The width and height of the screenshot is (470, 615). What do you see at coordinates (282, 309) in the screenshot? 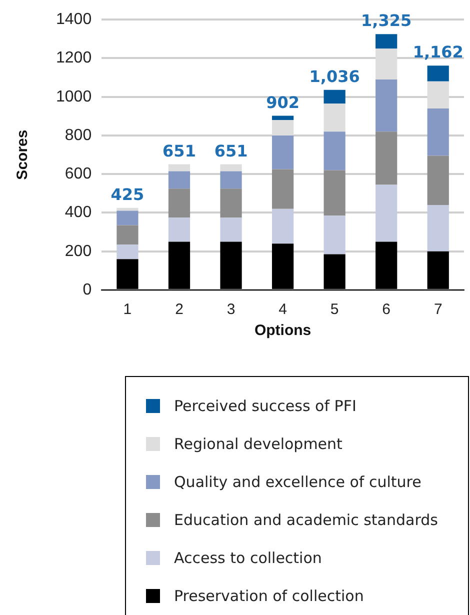
I see `x-tick-label: 4` at bounding box center [282, 309].